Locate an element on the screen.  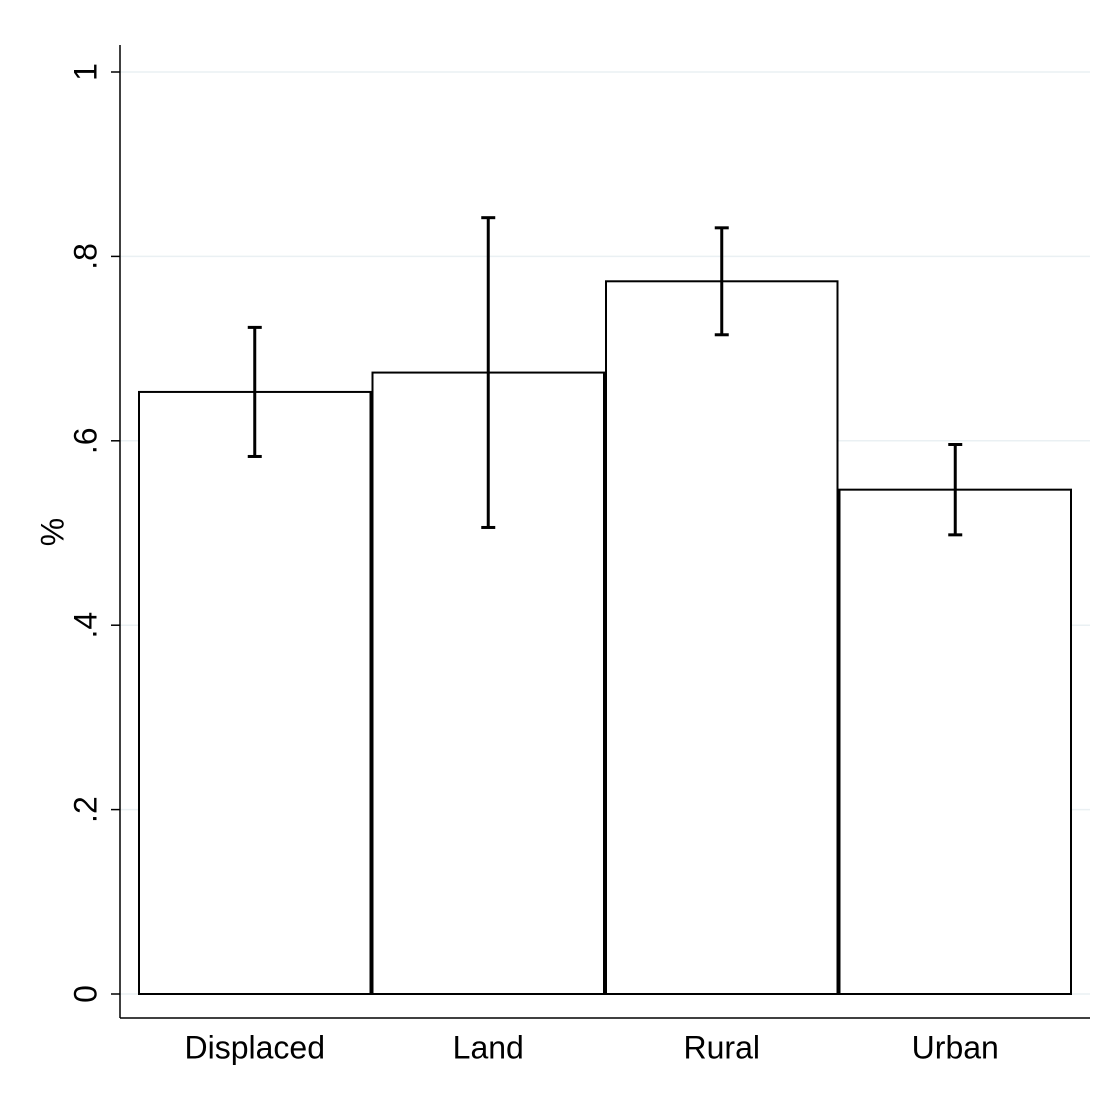
x-tick-label: Rural is located at coordinates (722, 1047).